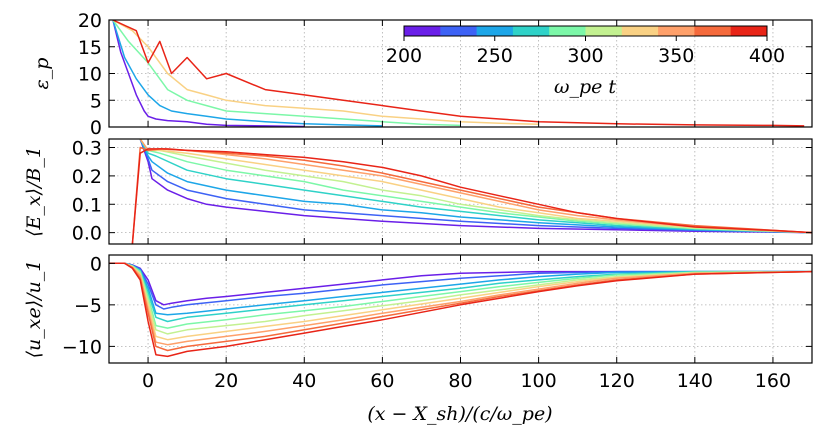 The height and width of the screenshot is (442, 830). What do you see at coordinates (459, 414) in the screenshot?
I see `x-axis-label: (x − X_sh)/(c/ω_pe)` at bounding box center [459, 414].